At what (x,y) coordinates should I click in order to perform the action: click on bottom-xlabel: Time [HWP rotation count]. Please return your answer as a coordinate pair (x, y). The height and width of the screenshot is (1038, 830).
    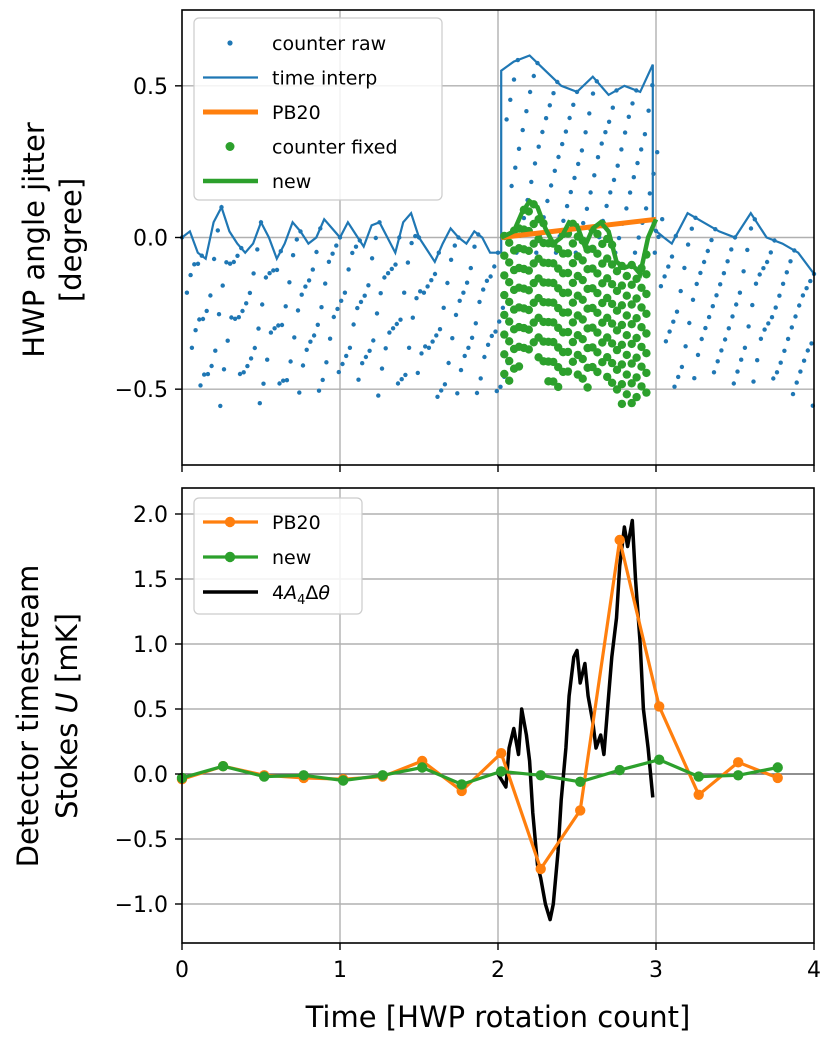
    Looking at the image, I should click on (498, 1017).